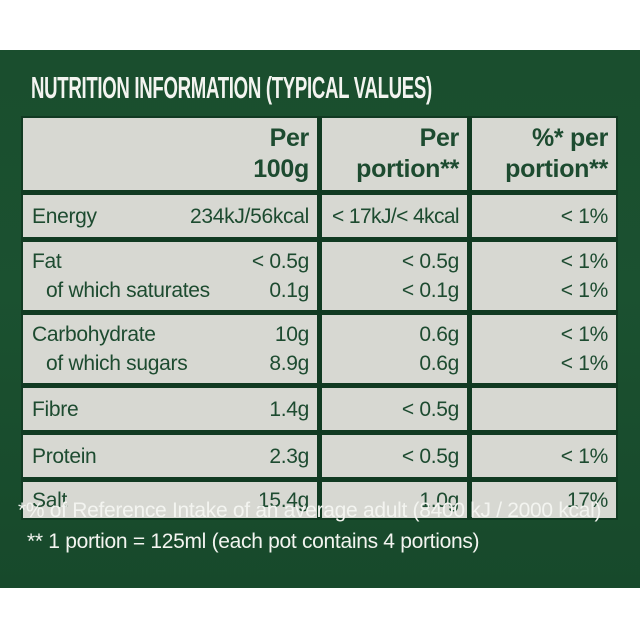 The image size is (640, 640). Describe the element at coordinates (584, 261) in the screenshot. I see `value-fat-pct: < 1%` at that location.